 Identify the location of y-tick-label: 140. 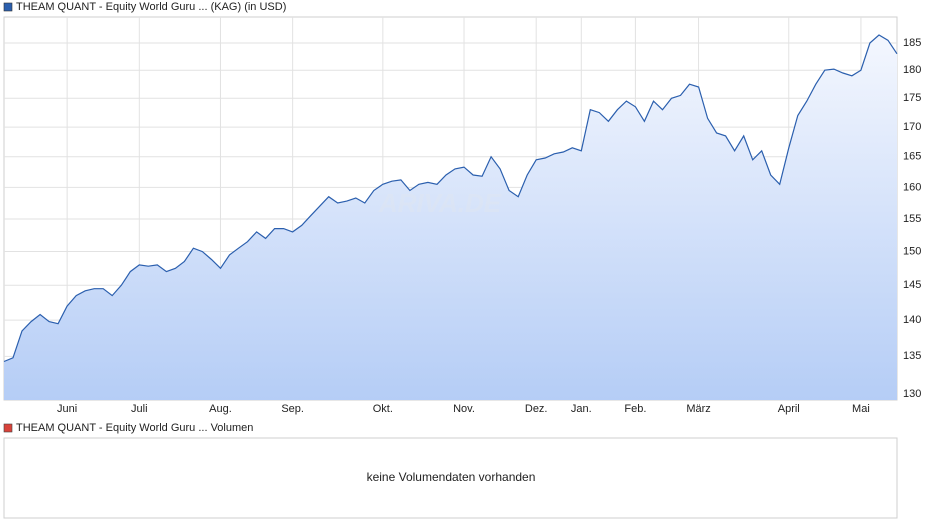
(912, 320).